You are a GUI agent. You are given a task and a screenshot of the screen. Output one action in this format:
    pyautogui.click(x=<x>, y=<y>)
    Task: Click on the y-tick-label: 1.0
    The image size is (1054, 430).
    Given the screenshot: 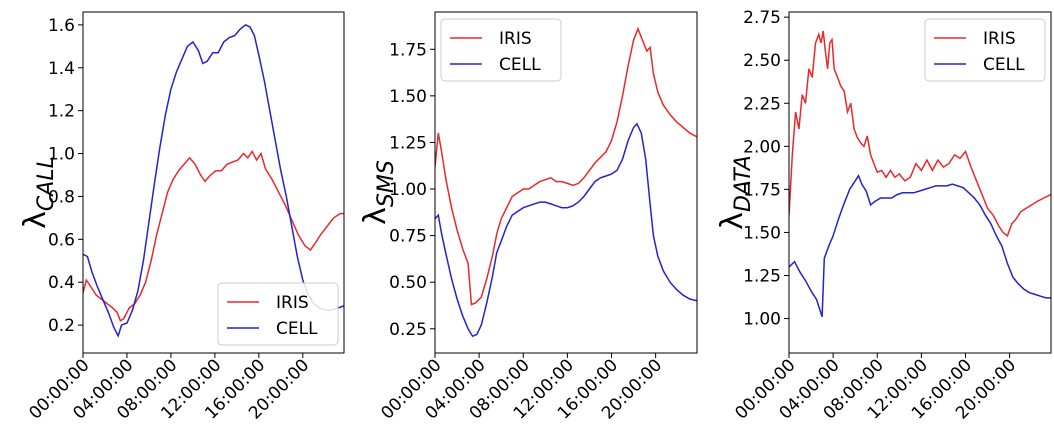 What is the action you would take?
    pyautogui.click(x=61, y=155)
    